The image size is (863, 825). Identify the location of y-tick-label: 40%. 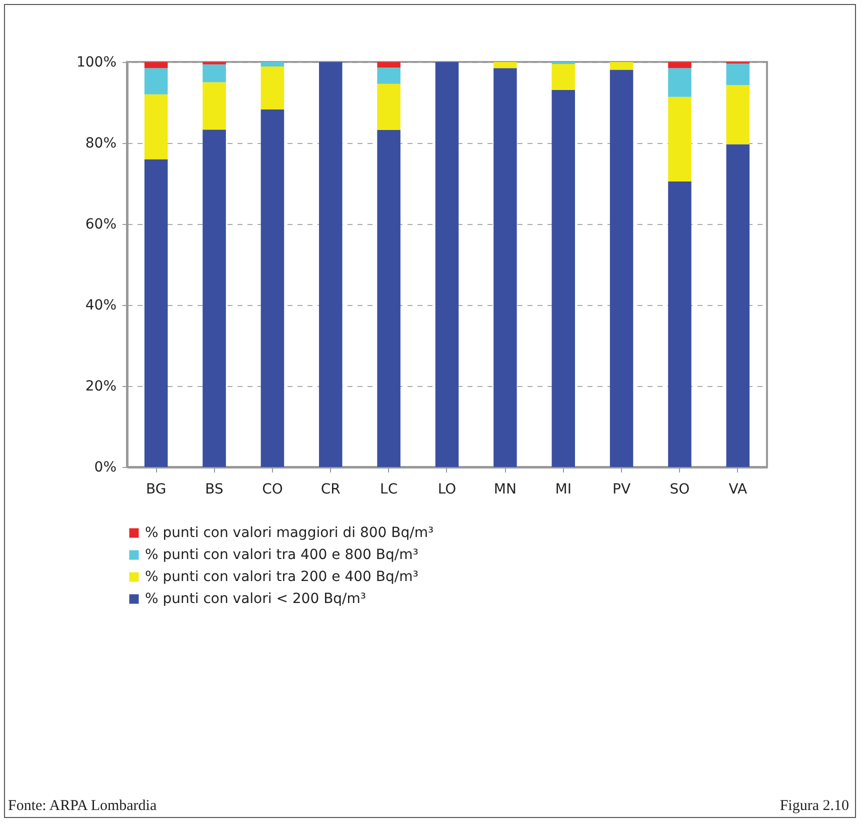
(100, 306).